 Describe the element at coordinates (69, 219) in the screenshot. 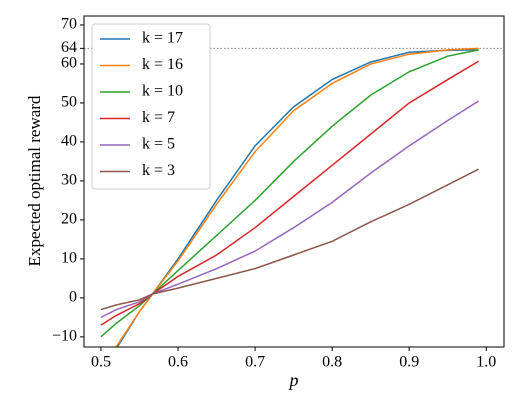

I see `y-tick-label: 20` at that location.